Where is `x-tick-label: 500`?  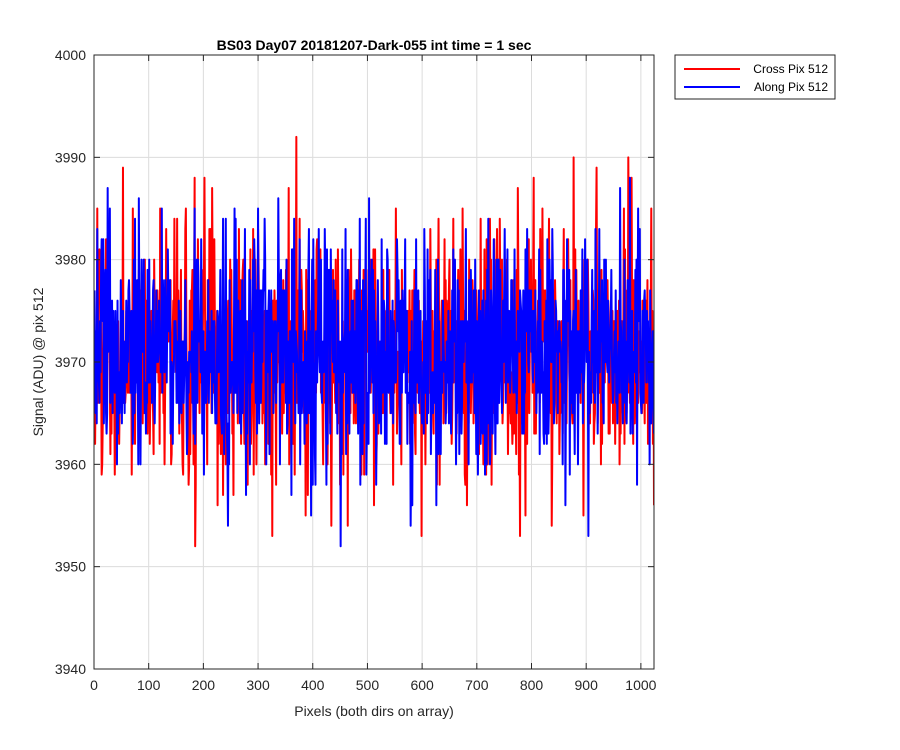
x-tick-label: 500 is located at coordinates (368, 685).